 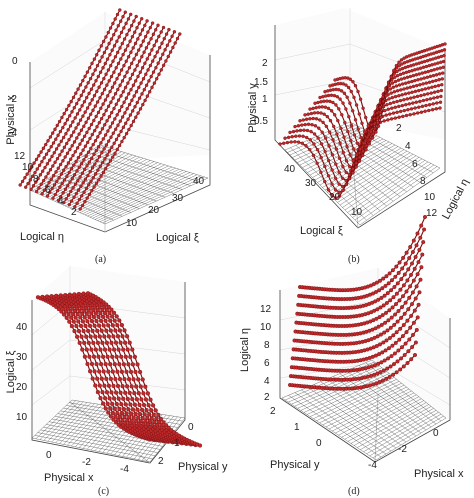 What do you see at coordinates (265, 99) in the screenshot?
I see `panel-b-ztick-2: 1` at bounding box center [265, 99].